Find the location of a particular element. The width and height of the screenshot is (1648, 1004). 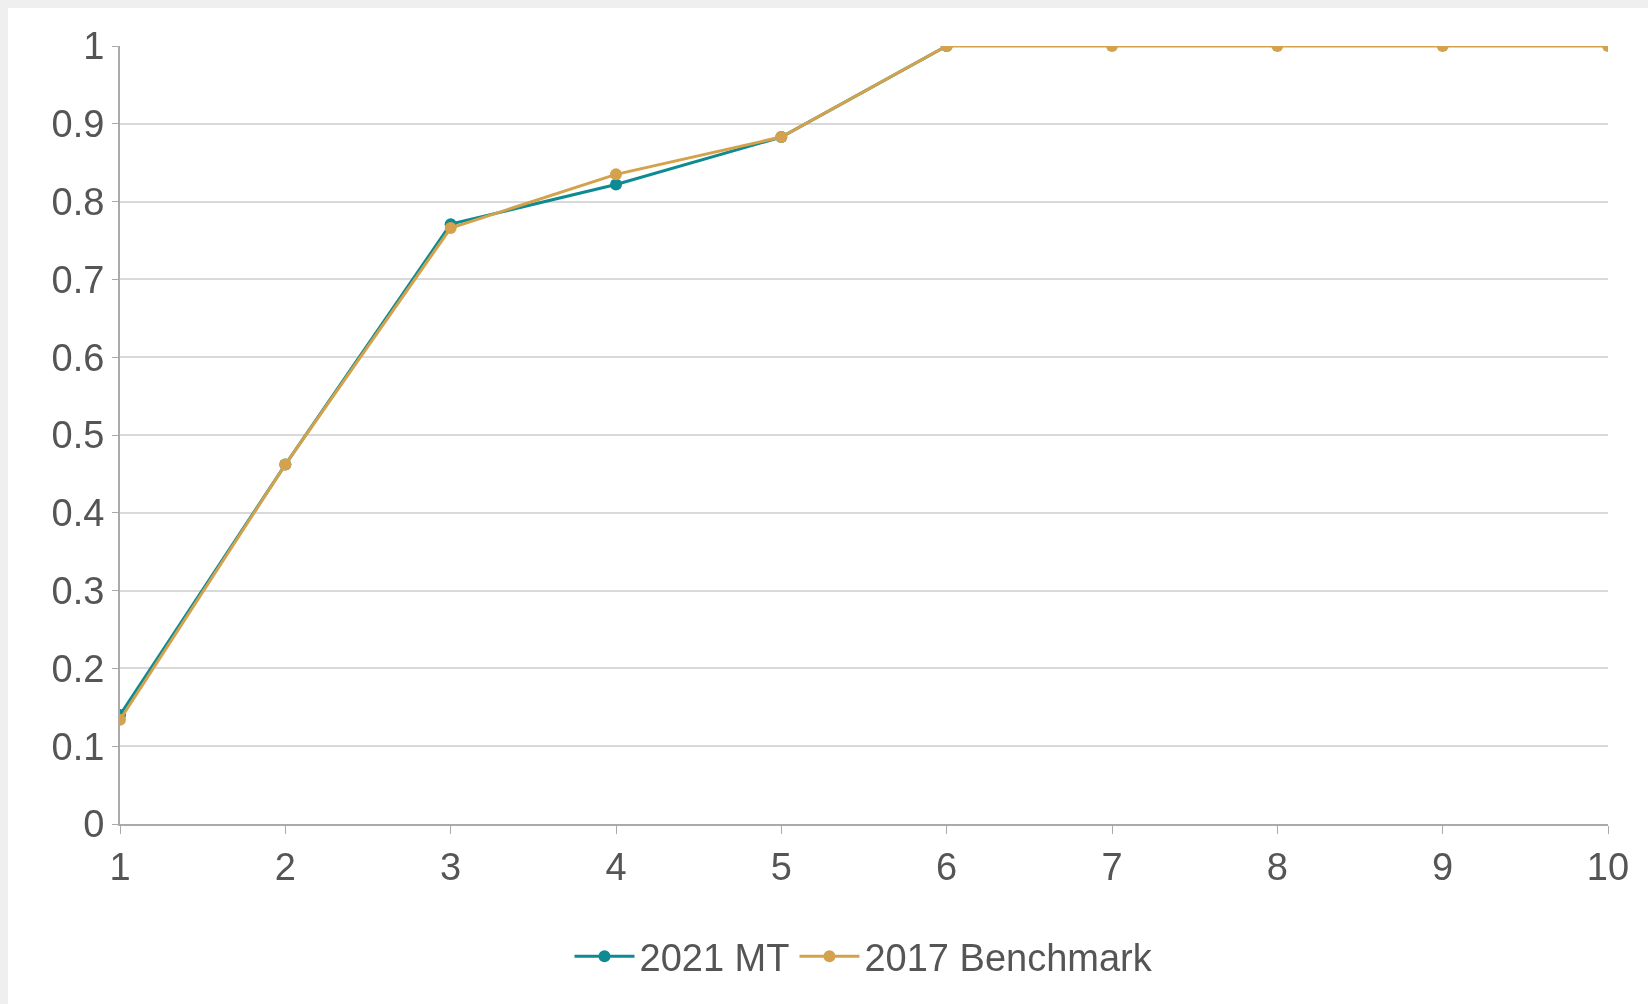

y-tick-label: 0.4 is located at coordinates (78, 513).